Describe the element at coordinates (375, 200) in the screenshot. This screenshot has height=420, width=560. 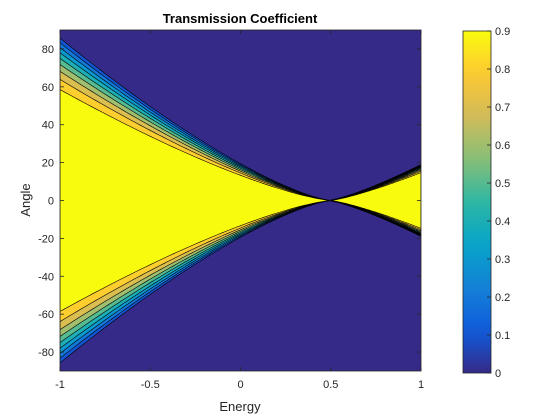
I see `contour-band-right` at that location.